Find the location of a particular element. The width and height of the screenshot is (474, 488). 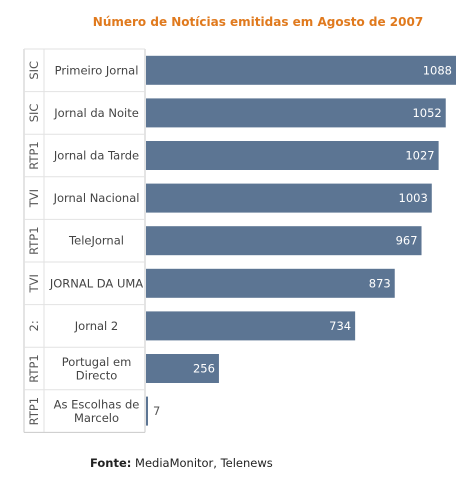

category-label: Jornal Nacional is located at coordinates (96, 198).